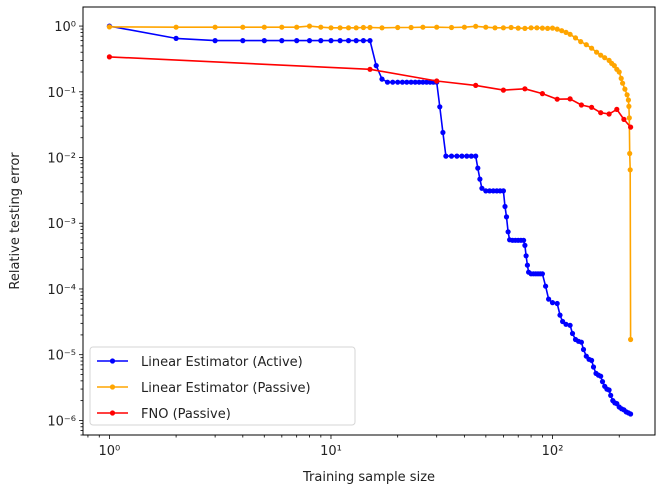  Describe the element at coordinates (61, 224) in the screenshot. I see `y-tick-label: 10⁻³` at that location.